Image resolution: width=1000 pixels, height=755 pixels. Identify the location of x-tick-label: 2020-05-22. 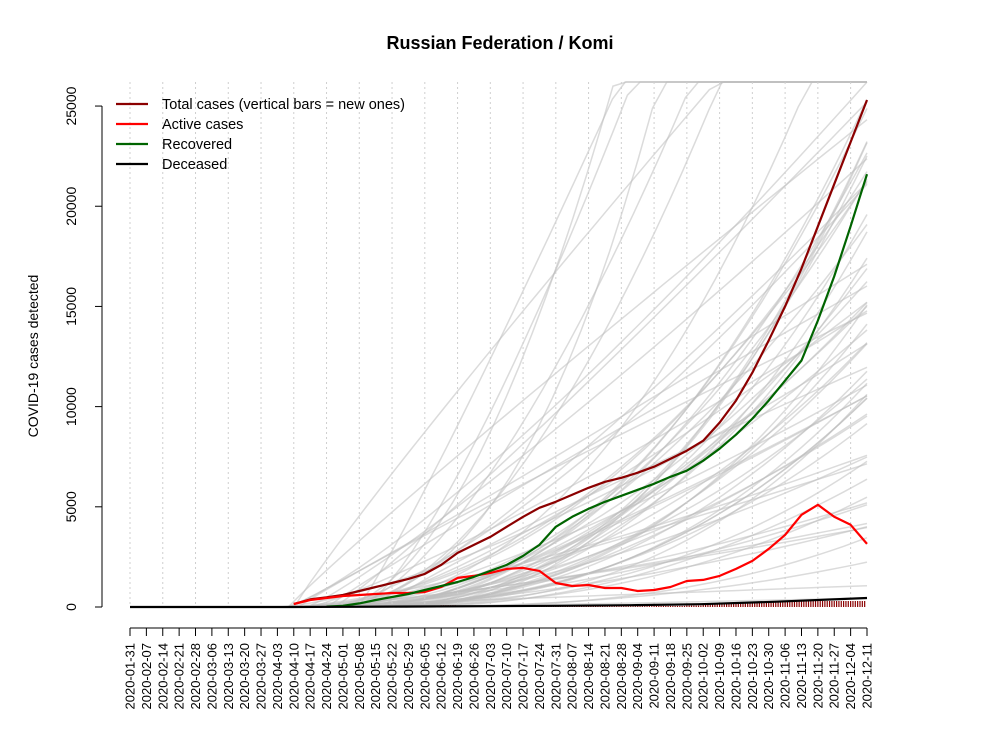
(392, 676).